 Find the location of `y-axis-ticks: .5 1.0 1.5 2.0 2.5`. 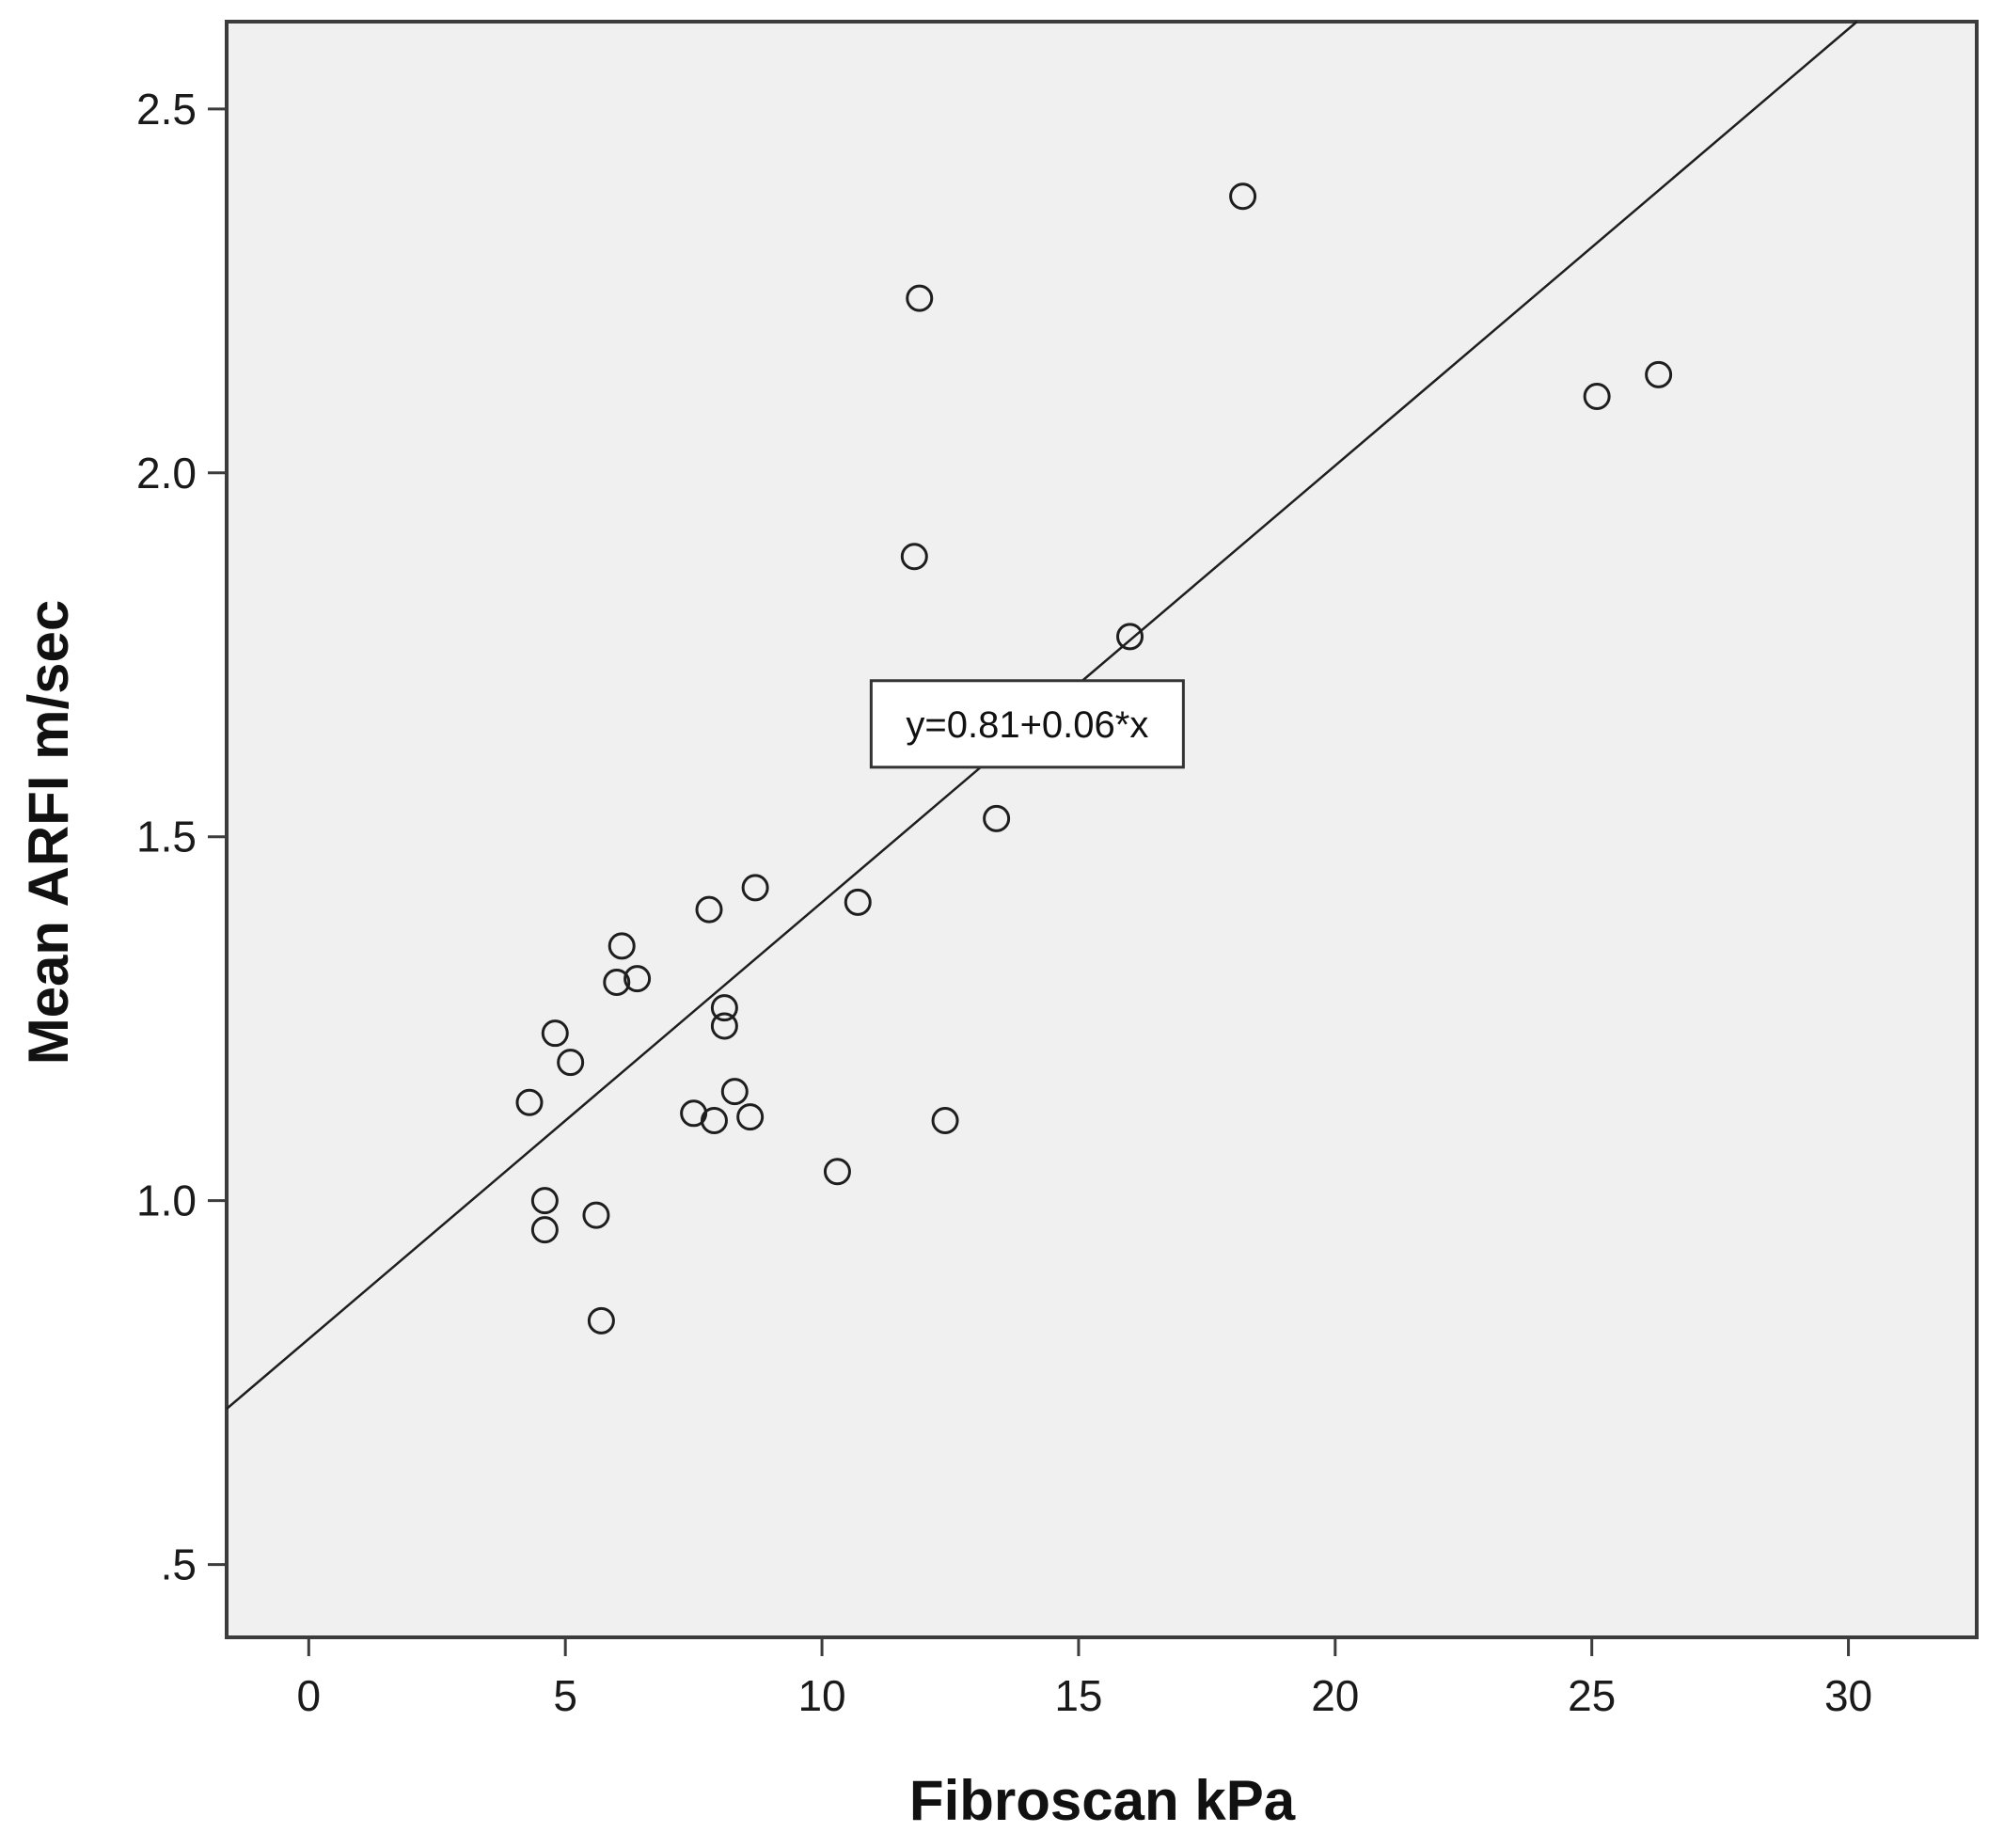

y-axis-ticks: .5 1.0 1.5 2.0 2.5 is located at coordinates (181, 837).